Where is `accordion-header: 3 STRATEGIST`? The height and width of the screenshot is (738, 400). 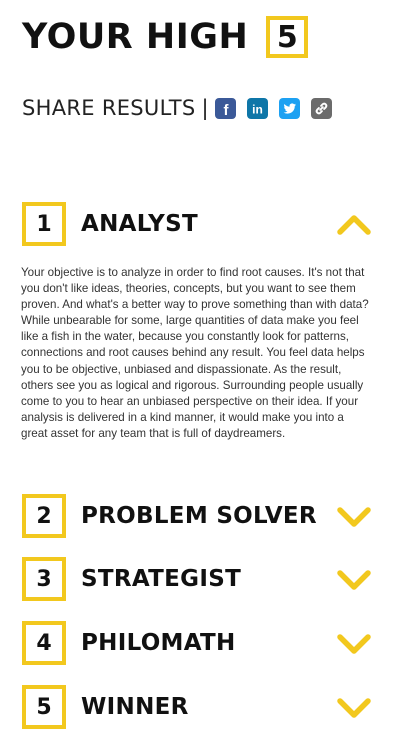
accordion-header: 3 STRATEGIST is located at coordinates (197, 579).